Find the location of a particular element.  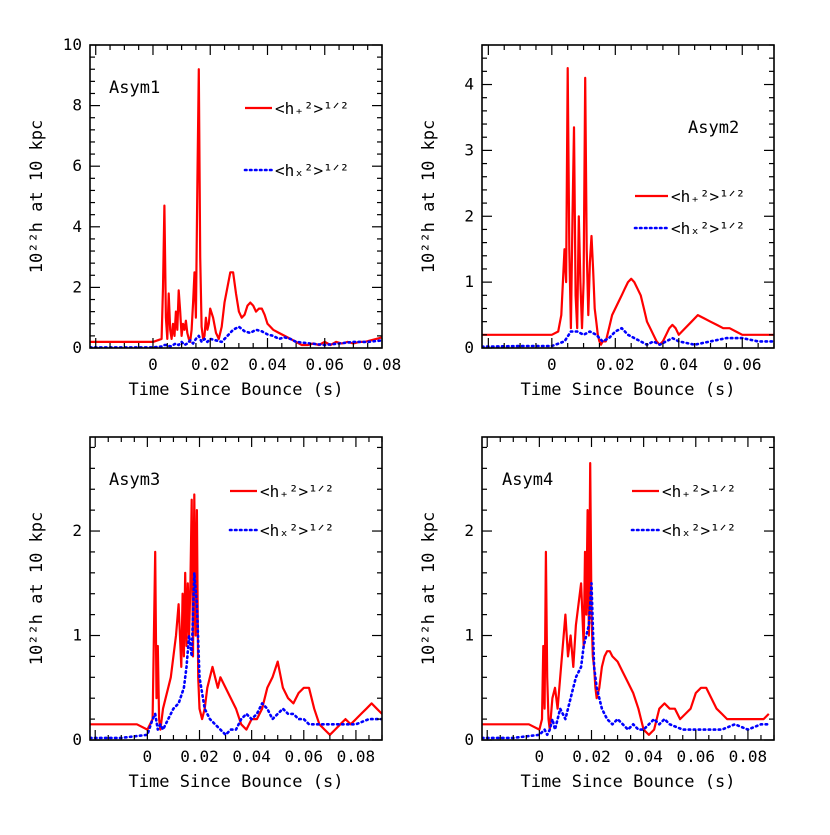

panel-3-series-plus-line is located at coordinates (236, 614).